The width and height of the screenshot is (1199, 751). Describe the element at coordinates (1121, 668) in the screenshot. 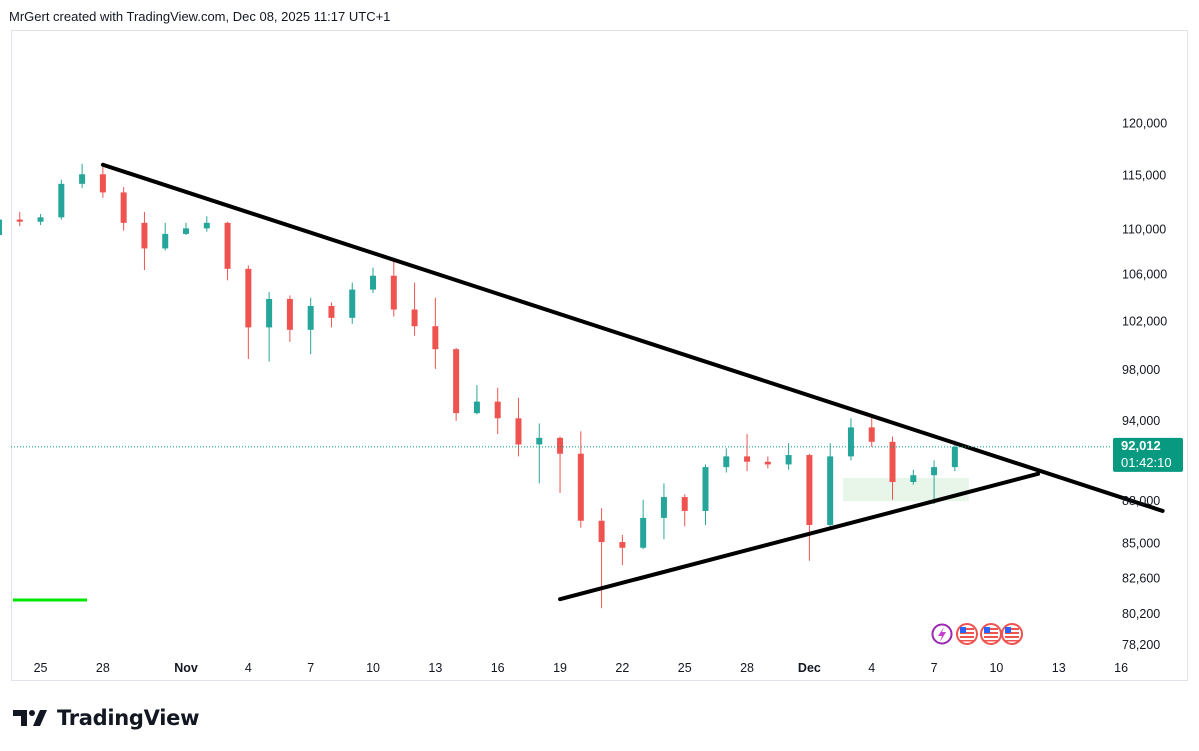

I see `time-axis-label: 16` at that location.